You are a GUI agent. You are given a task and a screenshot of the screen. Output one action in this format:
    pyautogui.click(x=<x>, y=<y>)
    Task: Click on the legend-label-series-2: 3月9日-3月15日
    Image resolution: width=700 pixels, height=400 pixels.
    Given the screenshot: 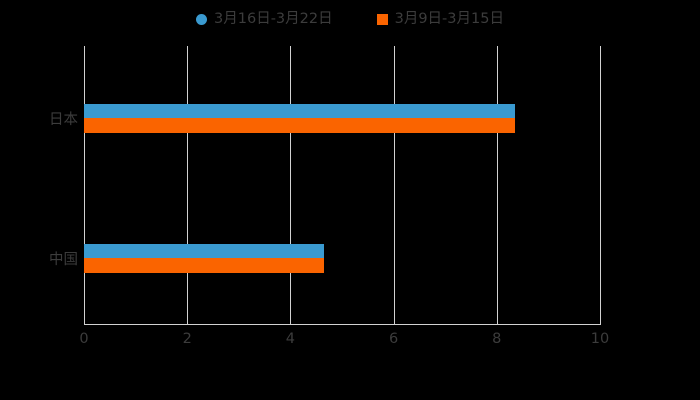 What is the action you would take?
    pyautogui.click(x=449, y=19)
    